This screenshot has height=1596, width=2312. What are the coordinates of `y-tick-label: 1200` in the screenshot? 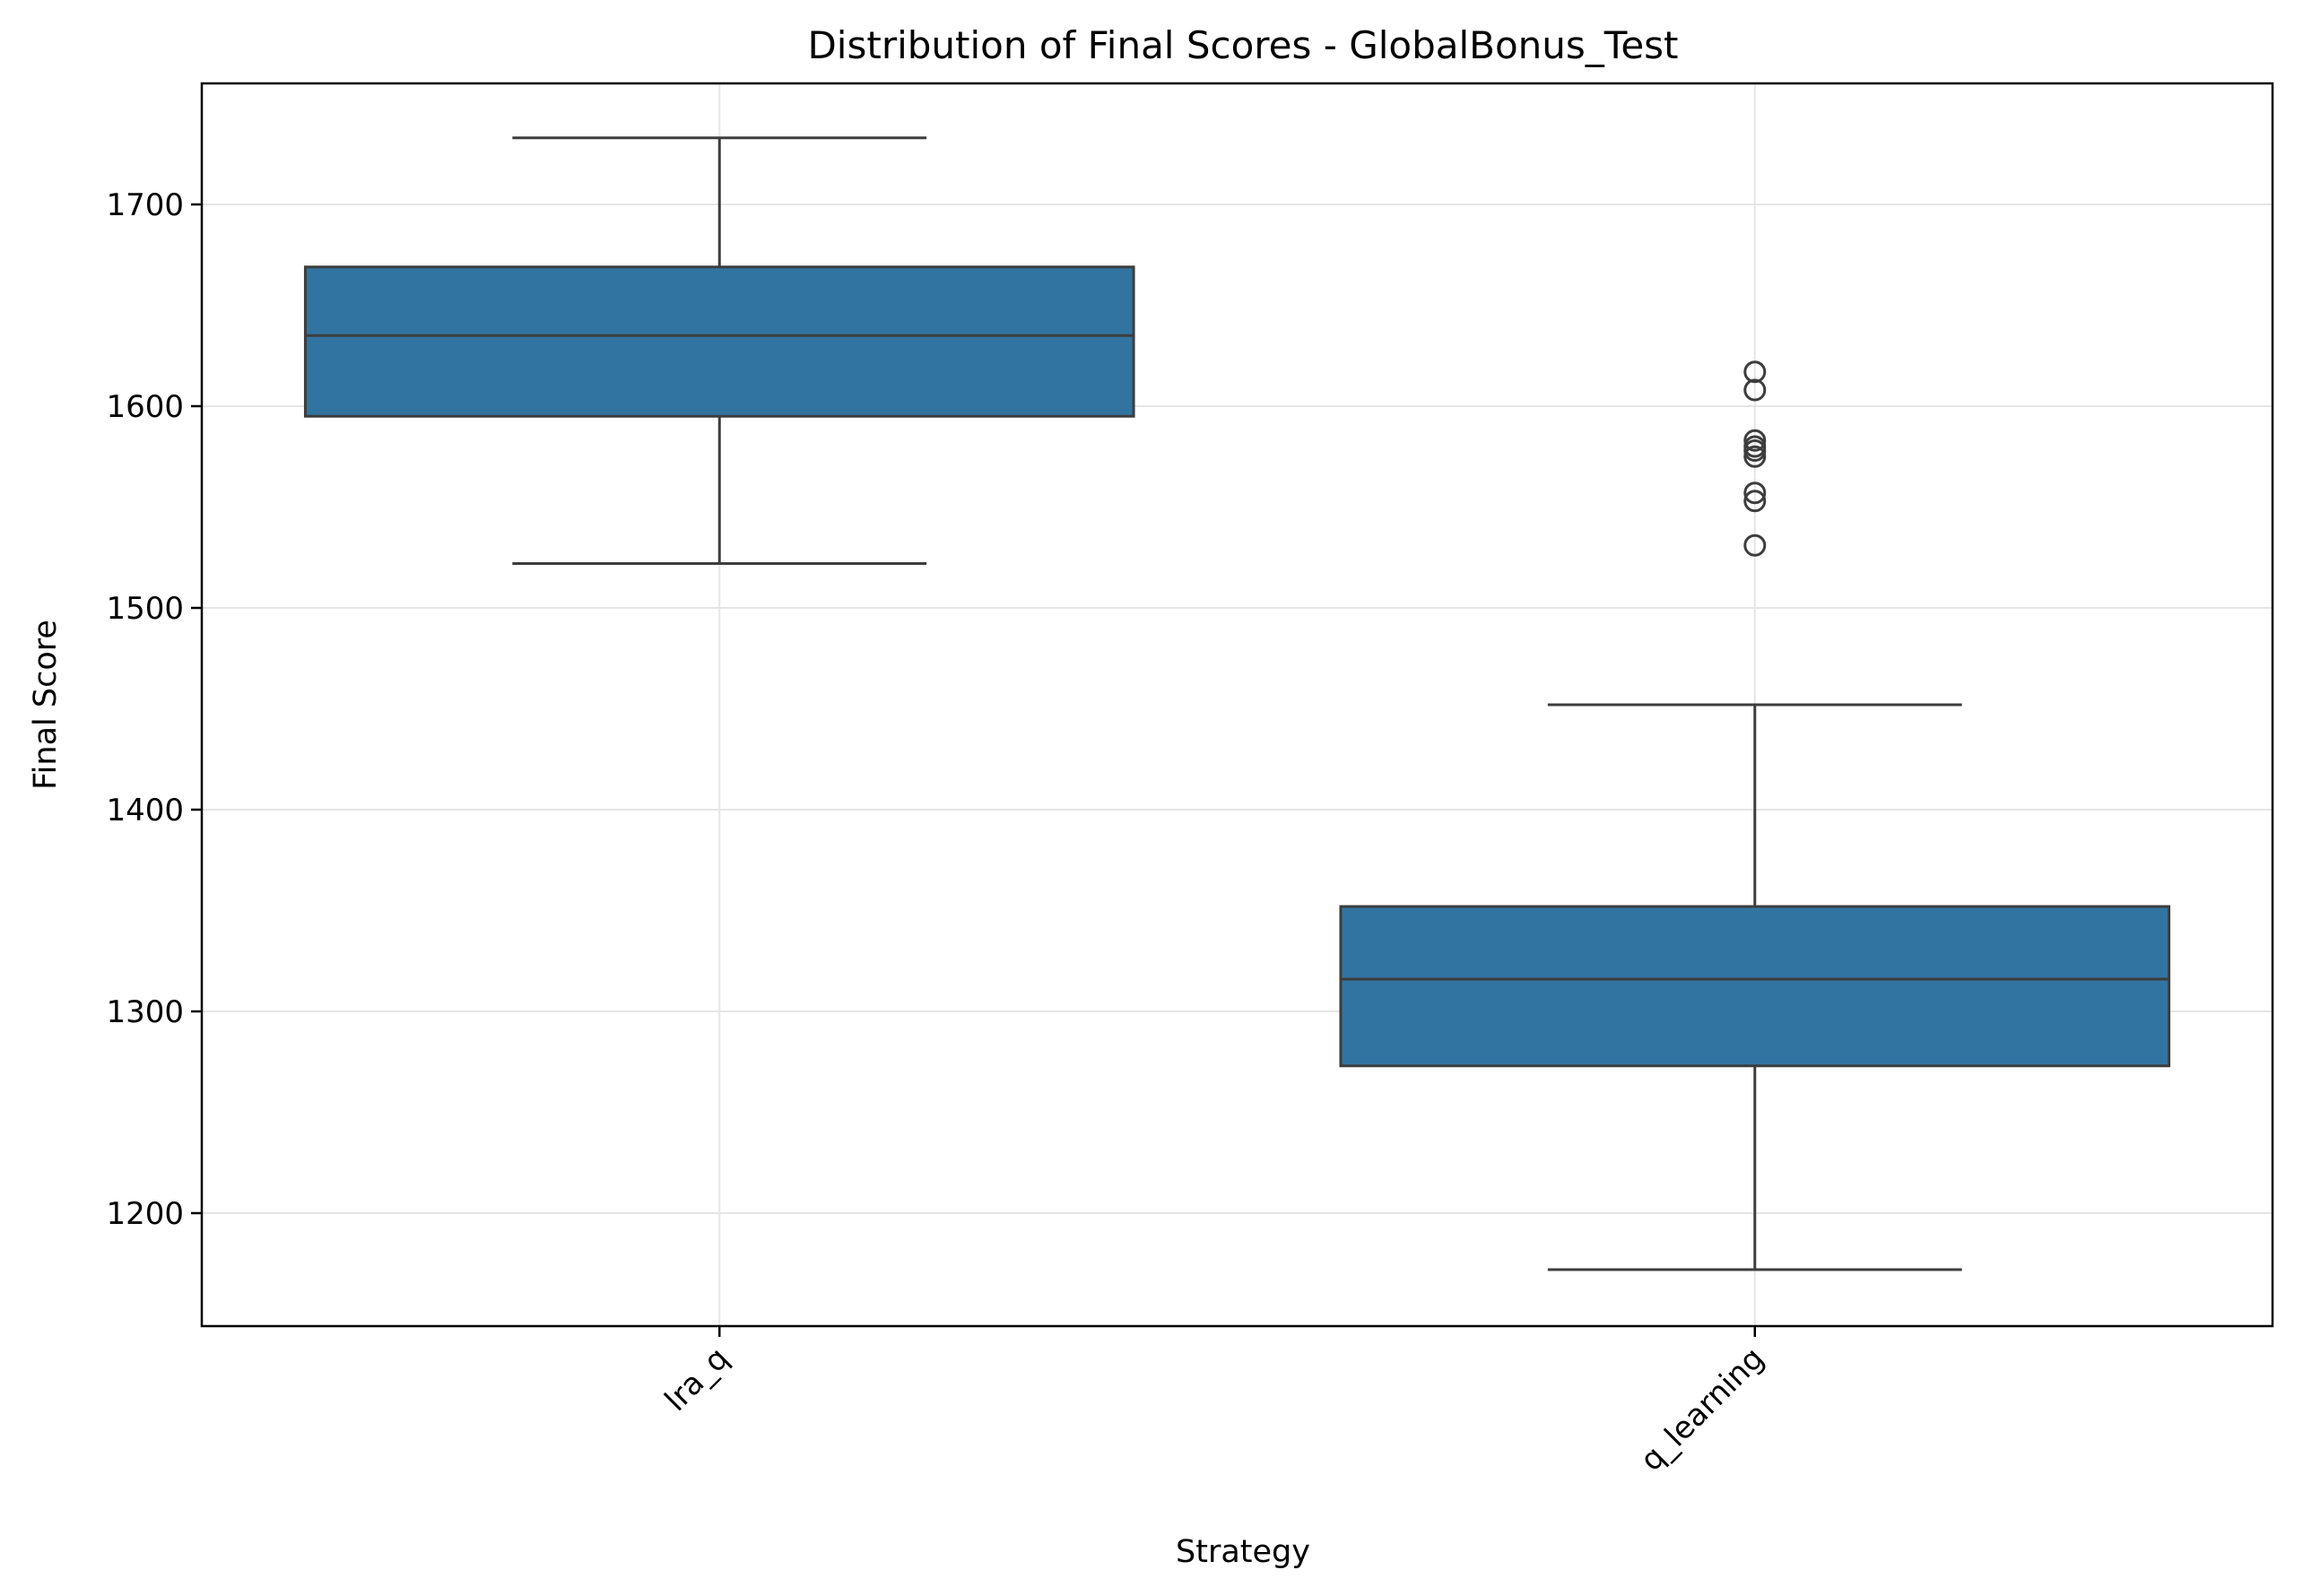 It's located at (145, 1214).